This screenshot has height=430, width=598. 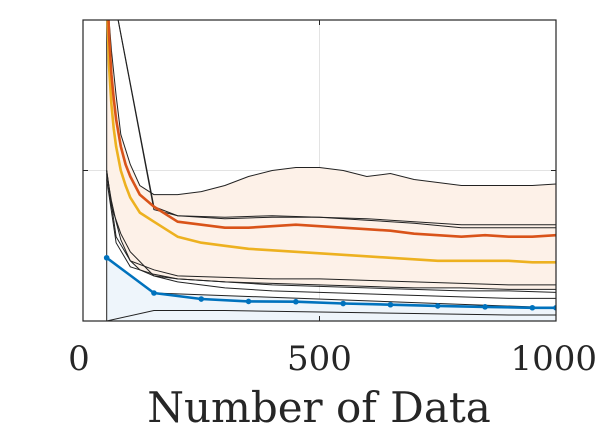 What do you see at coordinates (319, 359) in the screenshot?
I see `x-tick-label: 500` at bounding box center [319, 359].